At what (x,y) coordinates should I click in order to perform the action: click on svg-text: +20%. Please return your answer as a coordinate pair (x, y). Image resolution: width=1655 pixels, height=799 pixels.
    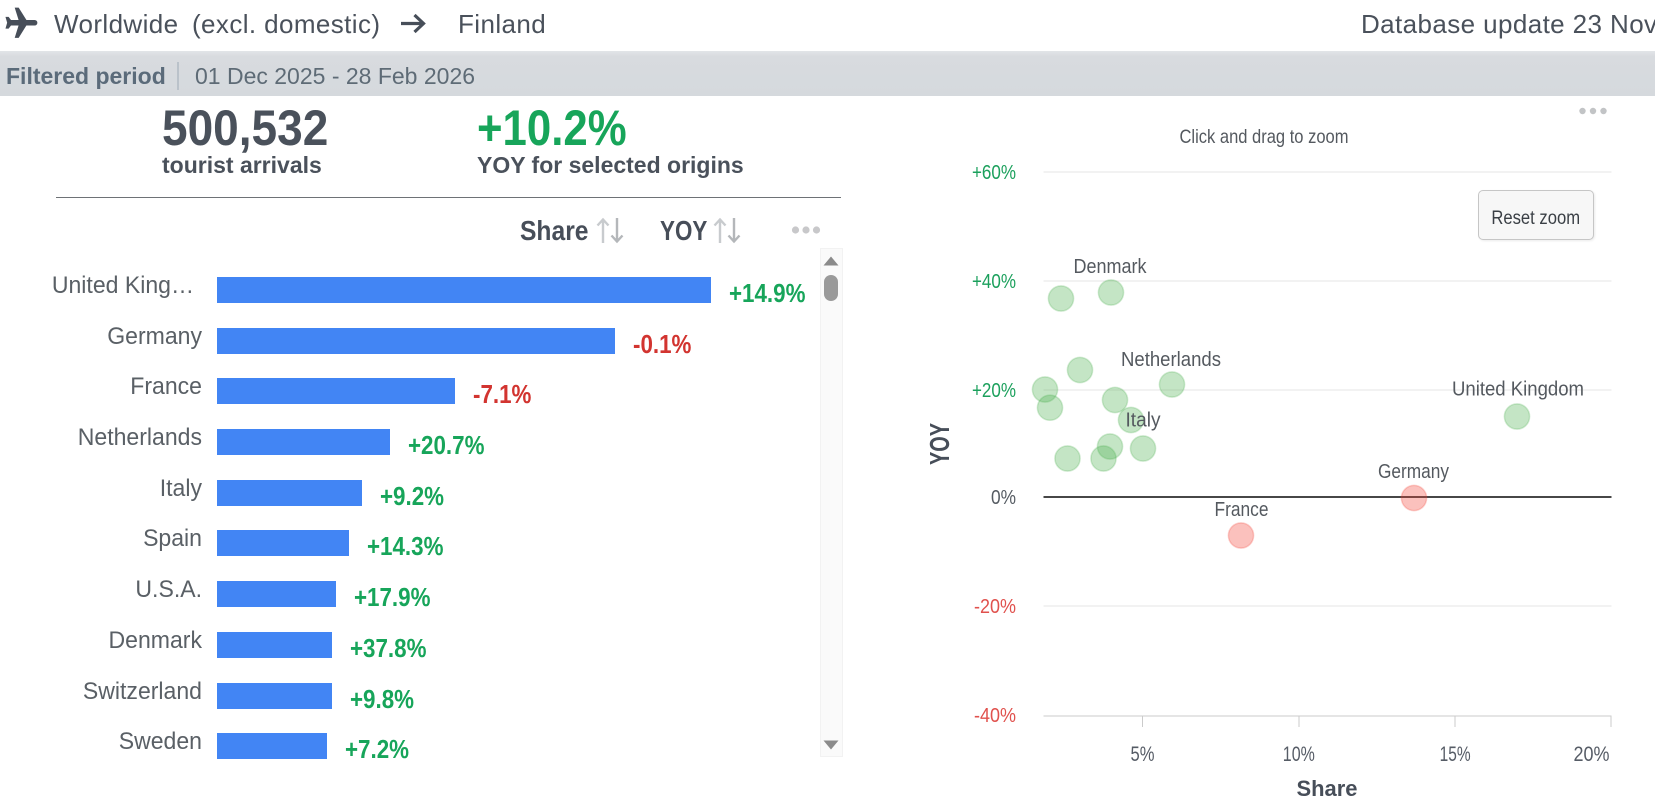
    Looking at the image, I should click on (994, 391).